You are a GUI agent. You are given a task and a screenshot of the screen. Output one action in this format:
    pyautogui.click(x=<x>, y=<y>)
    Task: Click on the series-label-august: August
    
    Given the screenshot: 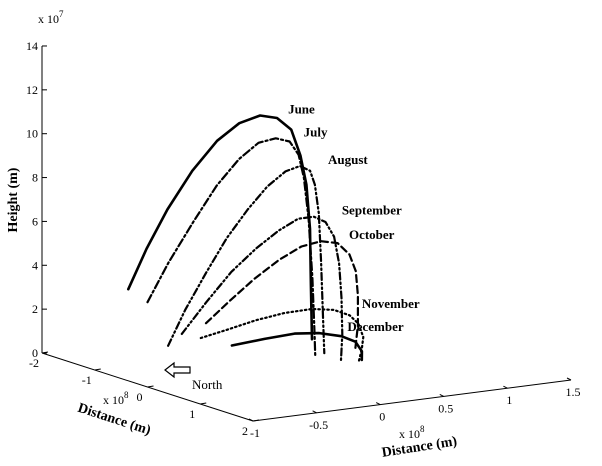 What is the action you would take?
    pyautogui.click(x=348, y=159)
    